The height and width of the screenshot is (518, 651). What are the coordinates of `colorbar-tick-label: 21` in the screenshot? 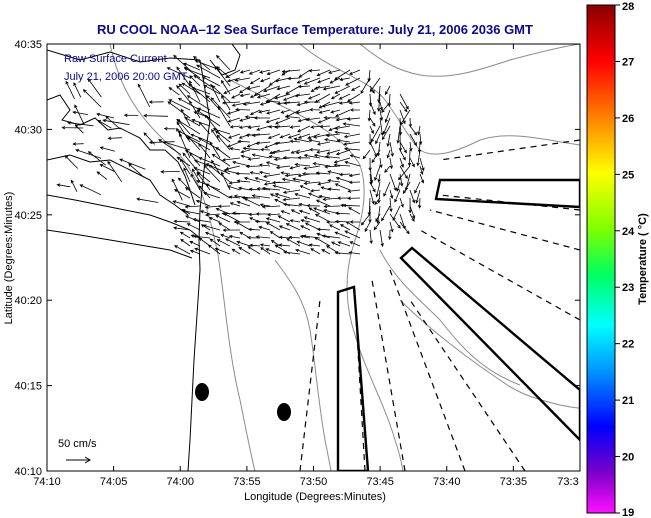 It's located at (628, 401).